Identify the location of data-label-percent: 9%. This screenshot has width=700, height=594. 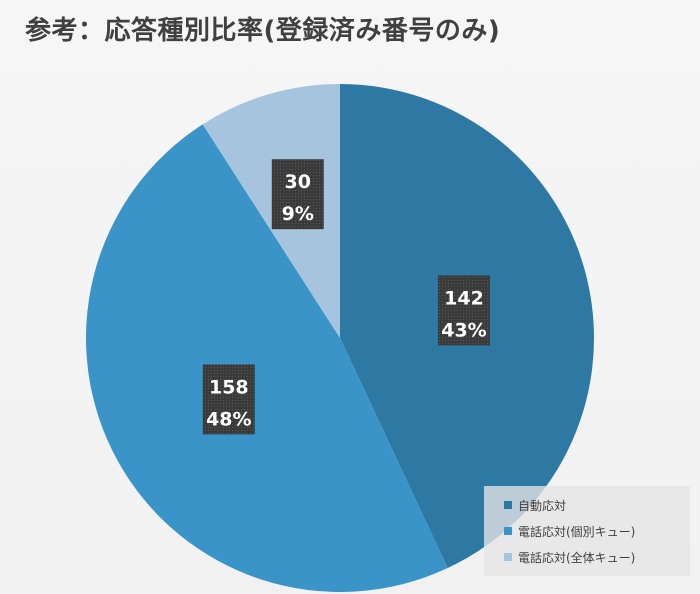
(298, 214).